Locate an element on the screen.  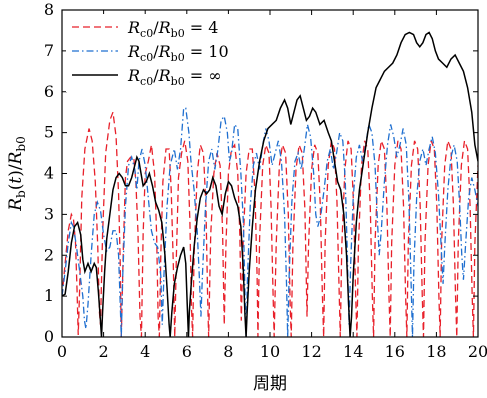
x-tick-label: 2 is located at coordinates (104, 351).